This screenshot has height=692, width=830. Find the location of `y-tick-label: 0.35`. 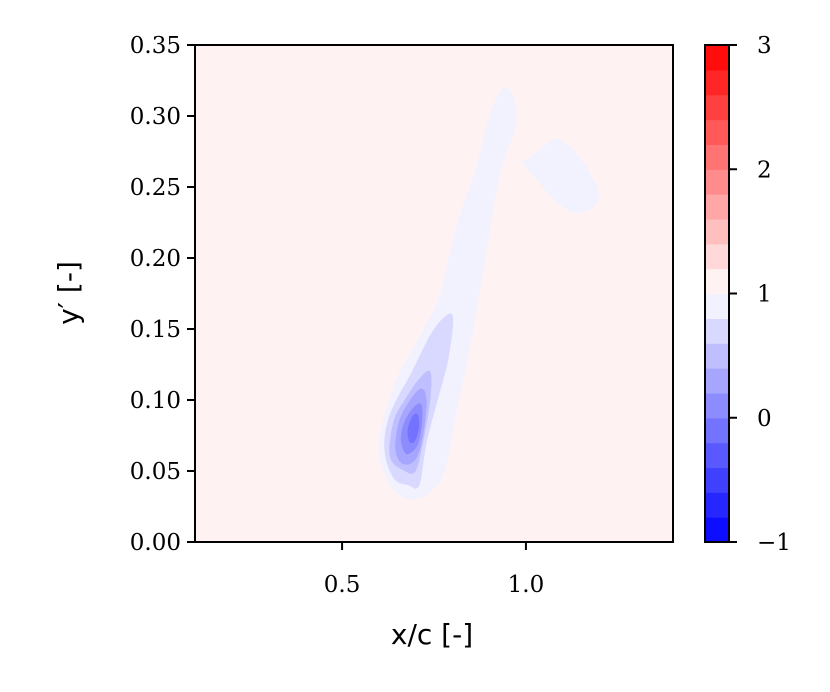

y-tick-label: 0.35 is located at coordinates (155, 46).